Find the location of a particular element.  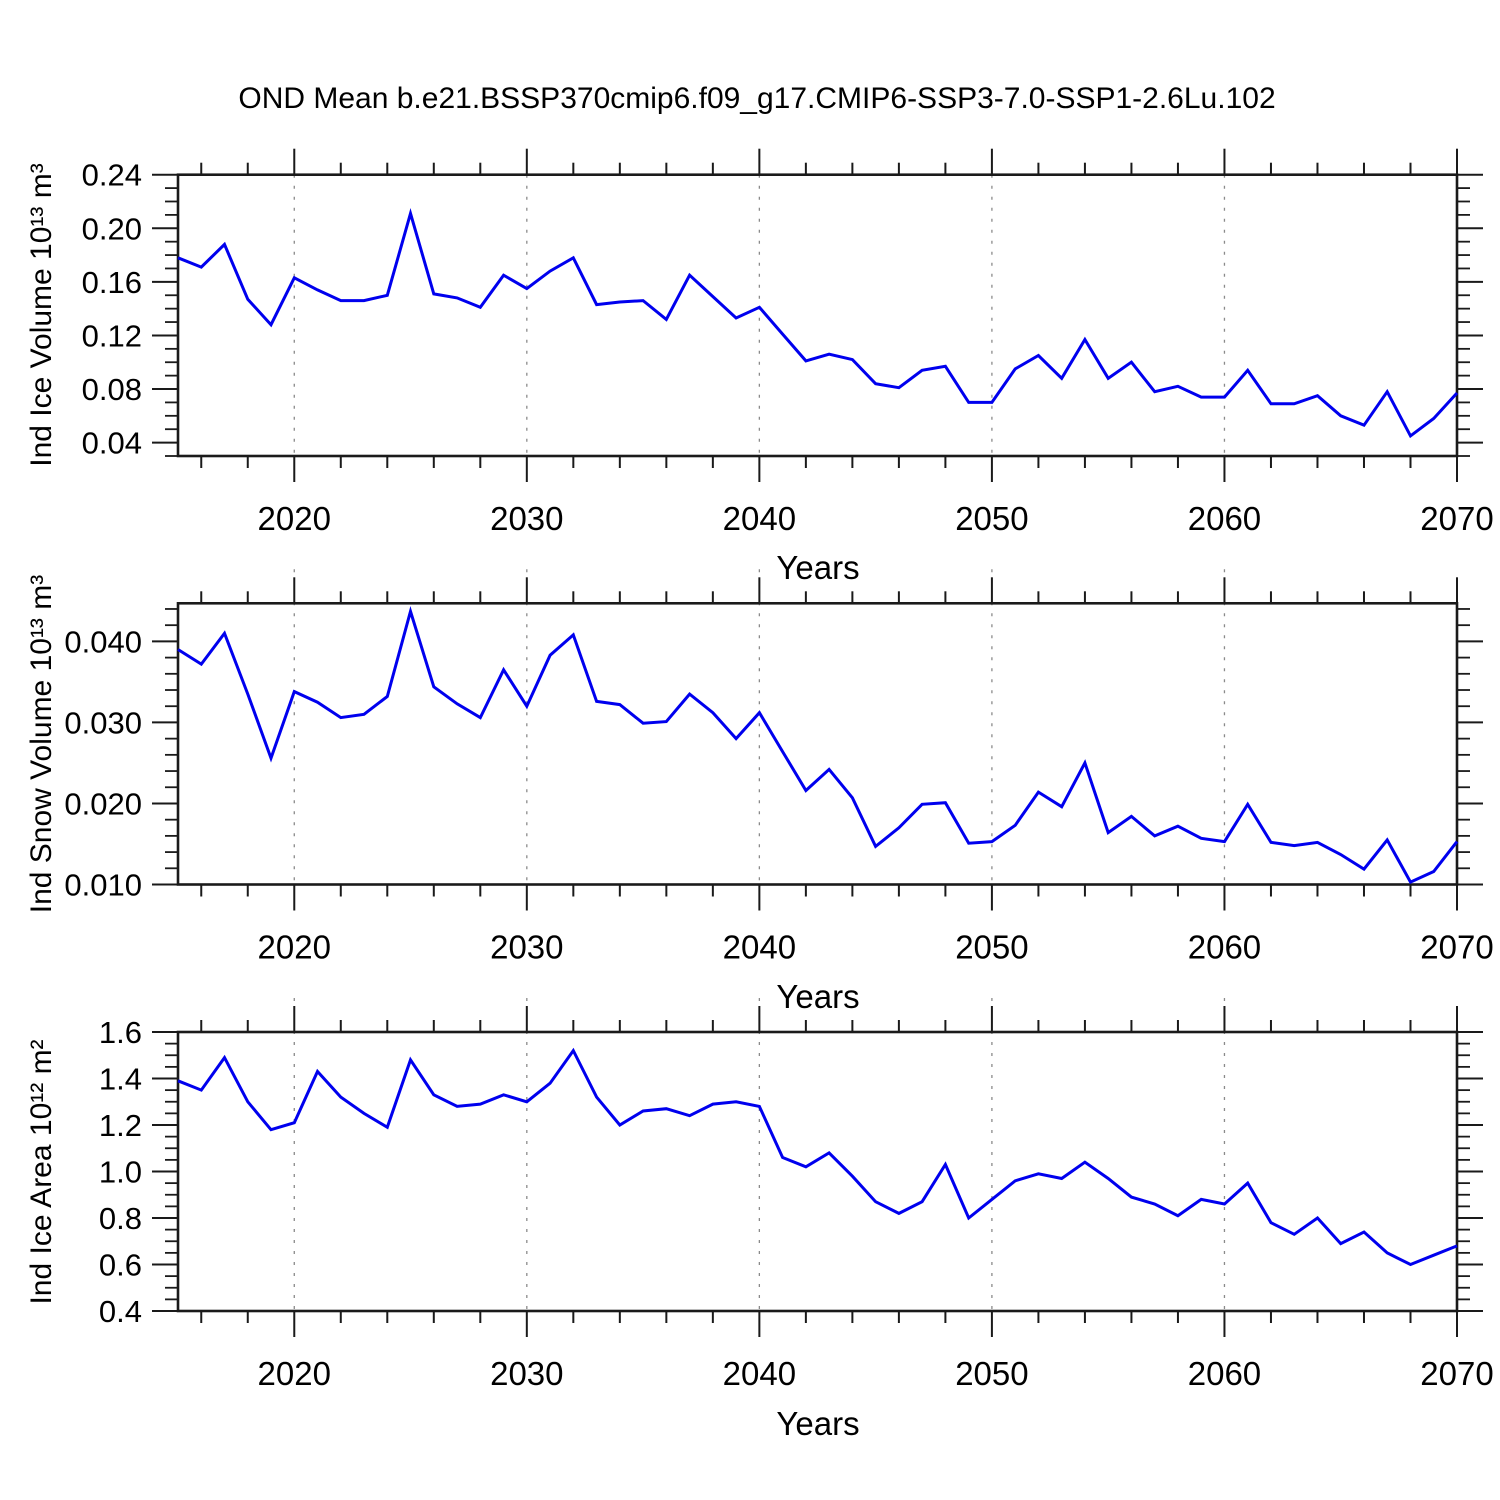

y-tick-label: 0.08 is located at coordinates (112, 389).